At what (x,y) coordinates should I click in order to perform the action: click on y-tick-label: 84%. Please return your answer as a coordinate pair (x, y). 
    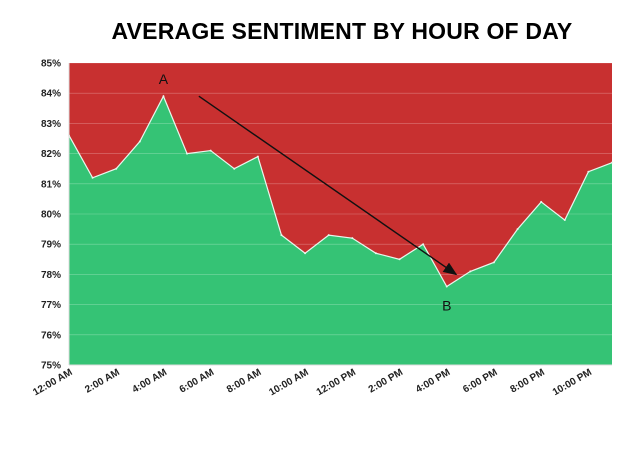
    Looking at the image, I should click on (51, 94).